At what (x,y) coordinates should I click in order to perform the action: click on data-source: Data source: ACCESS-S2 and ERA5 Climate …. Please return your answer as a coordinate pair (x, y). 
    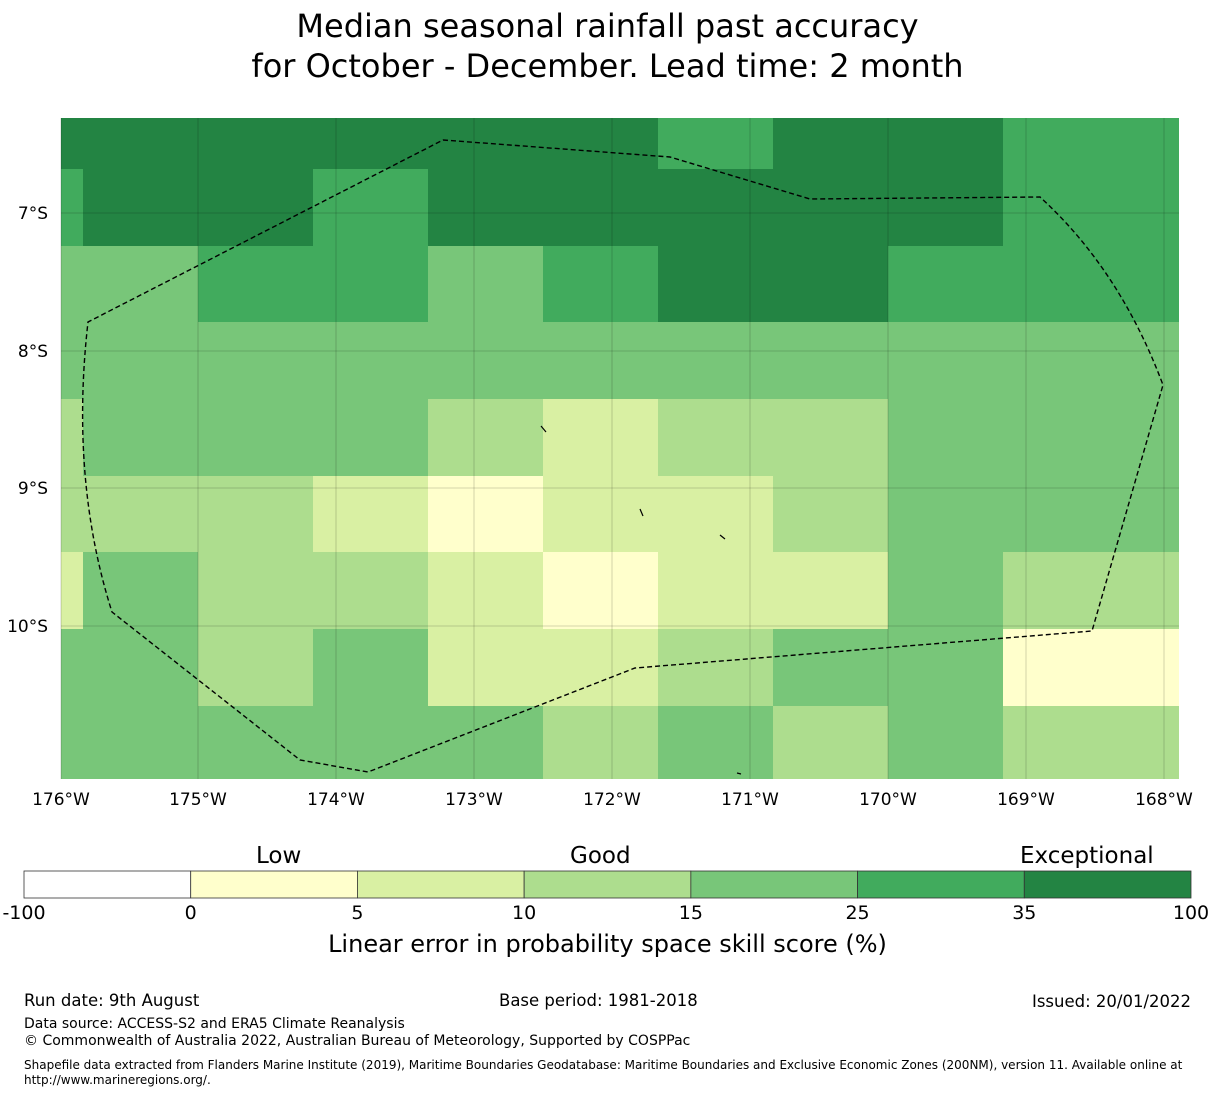
    Looking at the image, I should click on (214, 1024).